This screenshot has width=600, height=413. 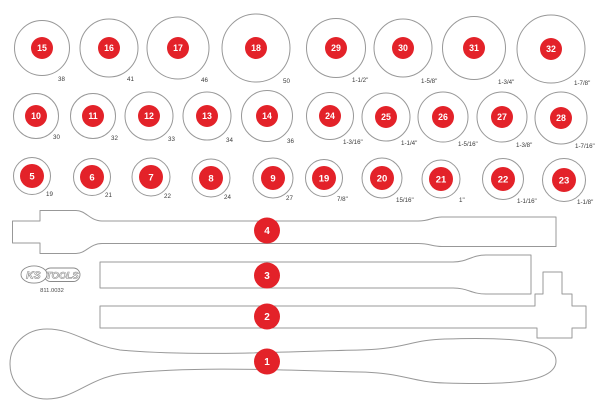 What do you see at coordinates (585, 202) in the screenshot?
I see `socket-size-label-23: 1-1/8"` at bounding box center [585, 202].